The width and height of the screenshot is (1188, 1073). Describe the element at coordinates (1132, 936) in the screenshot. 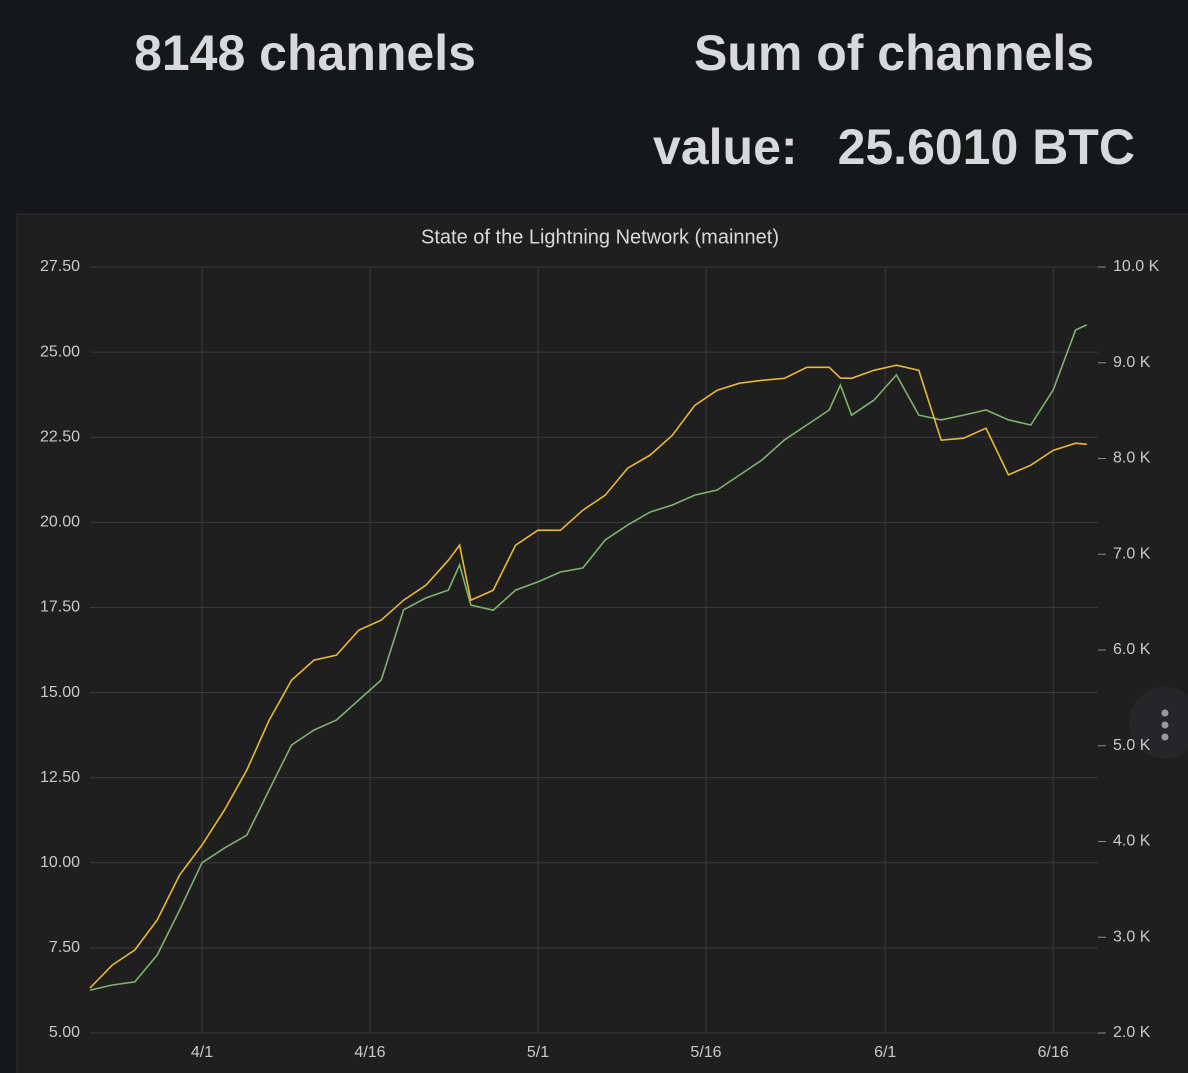

I see `y2-tick-label: 3.0 K` at that location.